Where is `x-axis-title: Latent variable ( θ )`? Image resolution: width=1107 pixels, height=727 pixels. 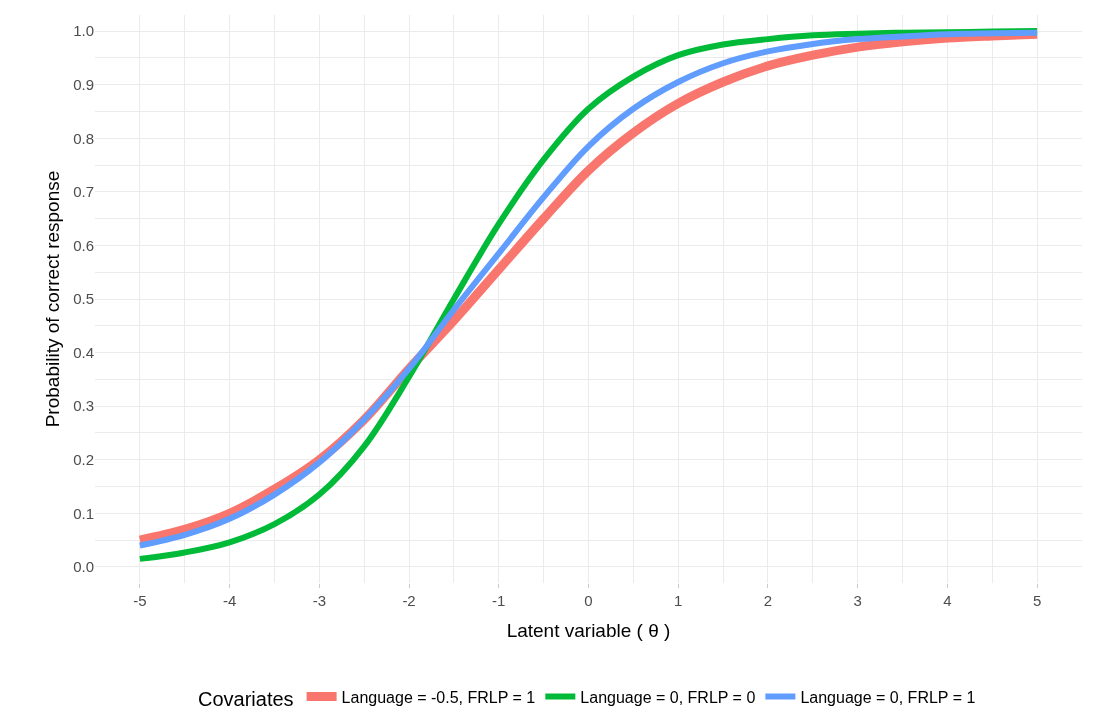 x-axis-title: Latent variable ( θ ) is located at coordinates (588, 630).